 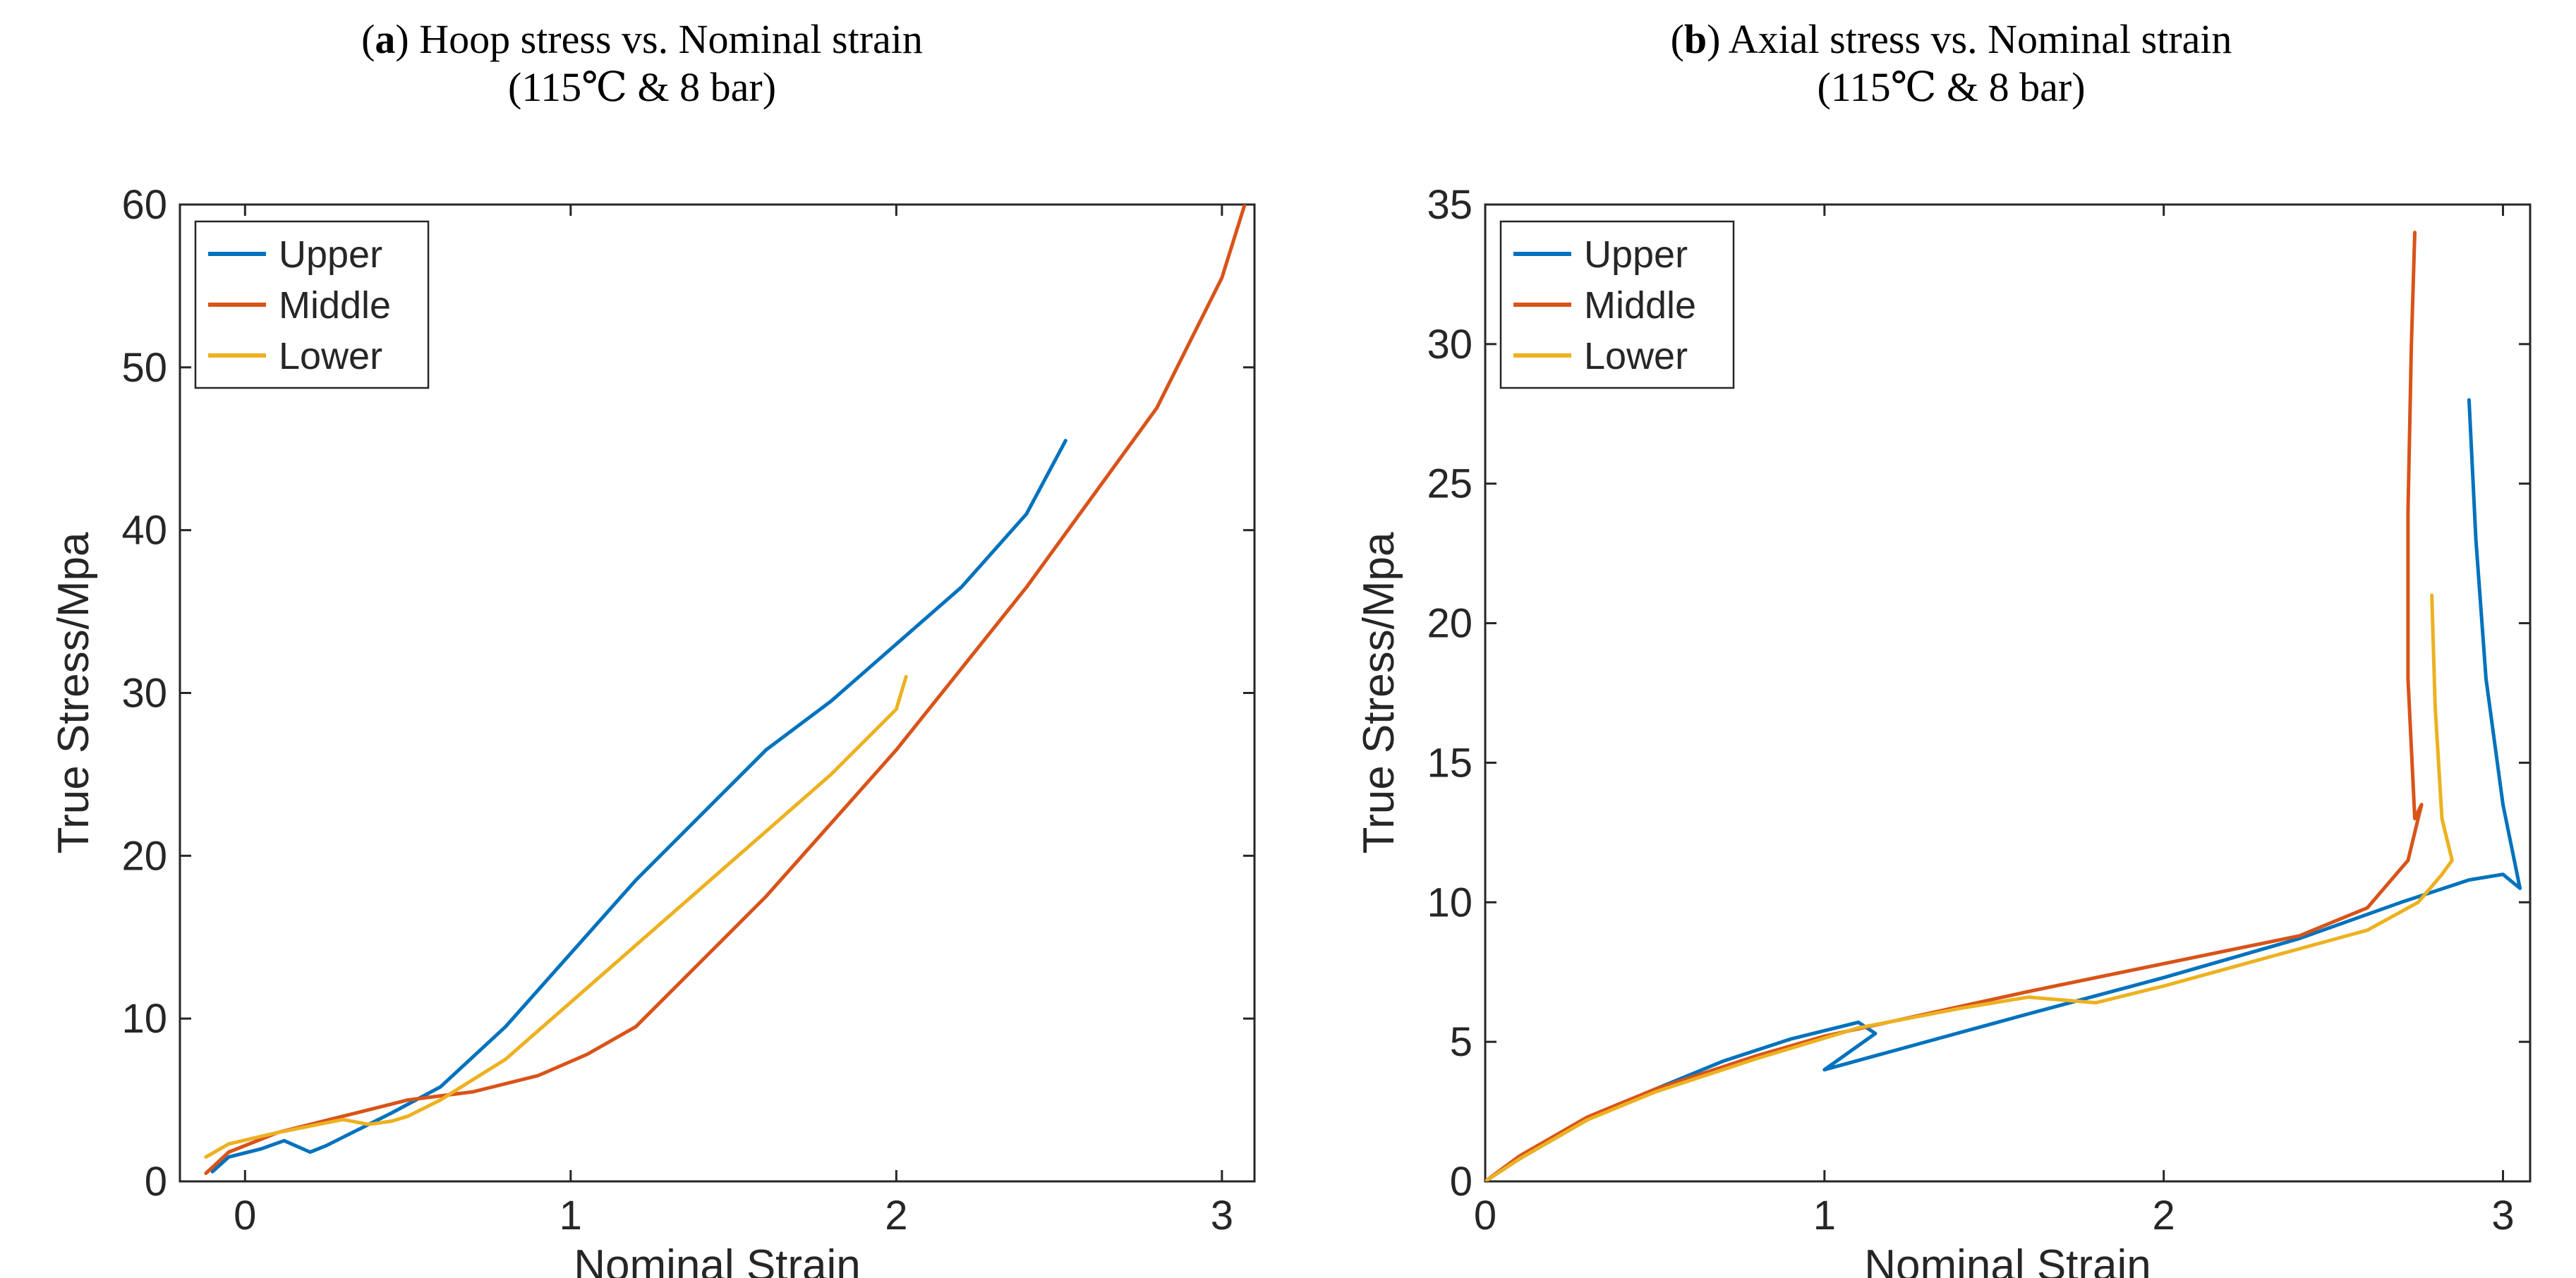 I want to click on y-tick-label: 60, so click(x=144, y=205).